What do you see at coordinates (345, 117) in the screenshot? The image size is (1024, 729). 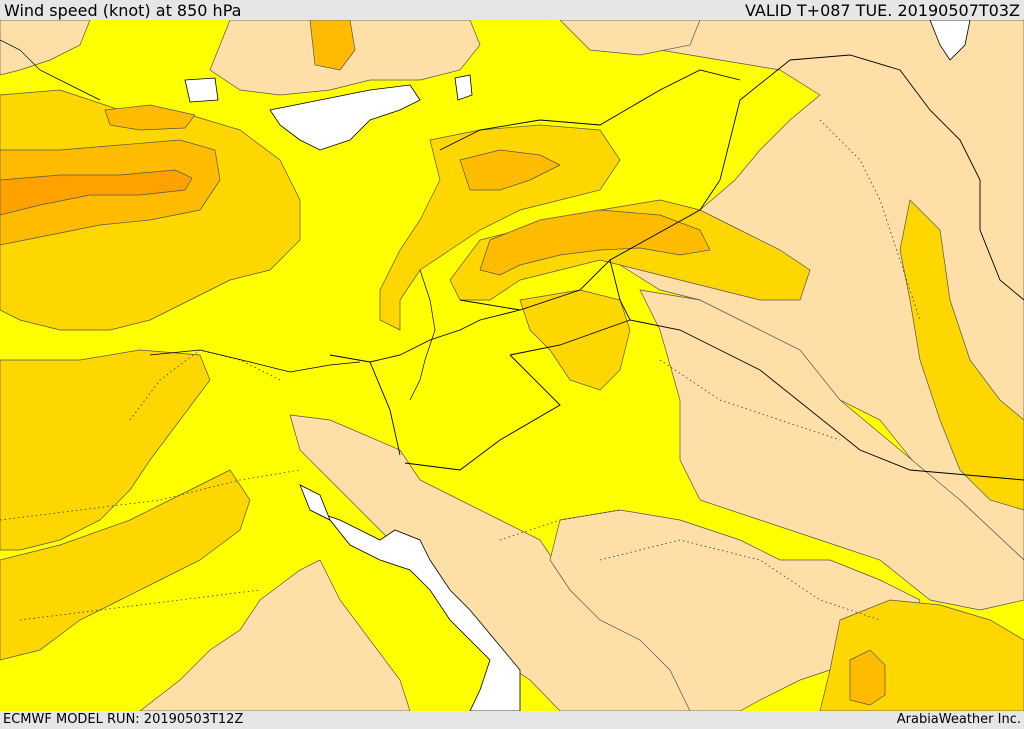 I see `cyprus-strait` at bounding box center [345, 117].